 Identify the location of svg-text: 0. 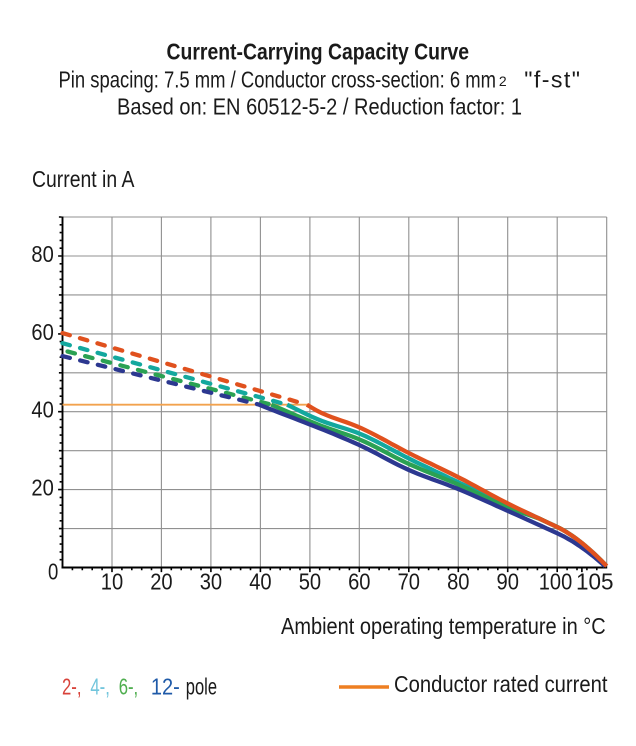
(53, 572).